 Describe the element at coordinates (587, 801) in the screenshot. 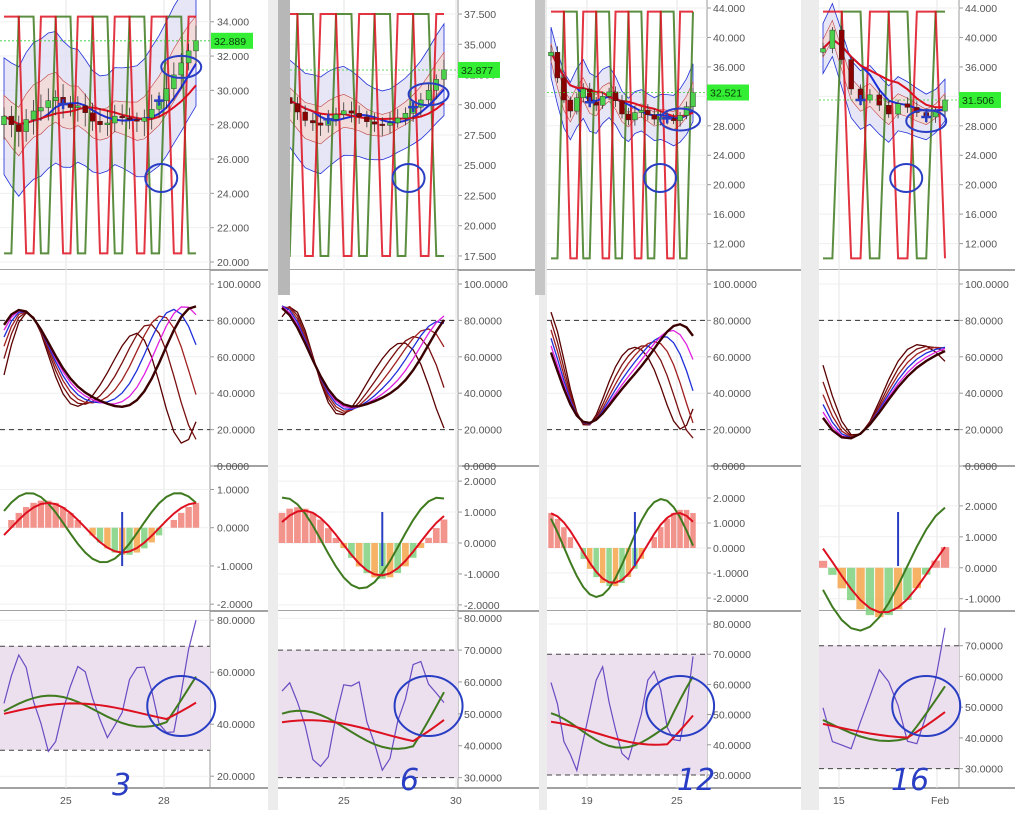

I see `x-tick-label: 19` at that location.